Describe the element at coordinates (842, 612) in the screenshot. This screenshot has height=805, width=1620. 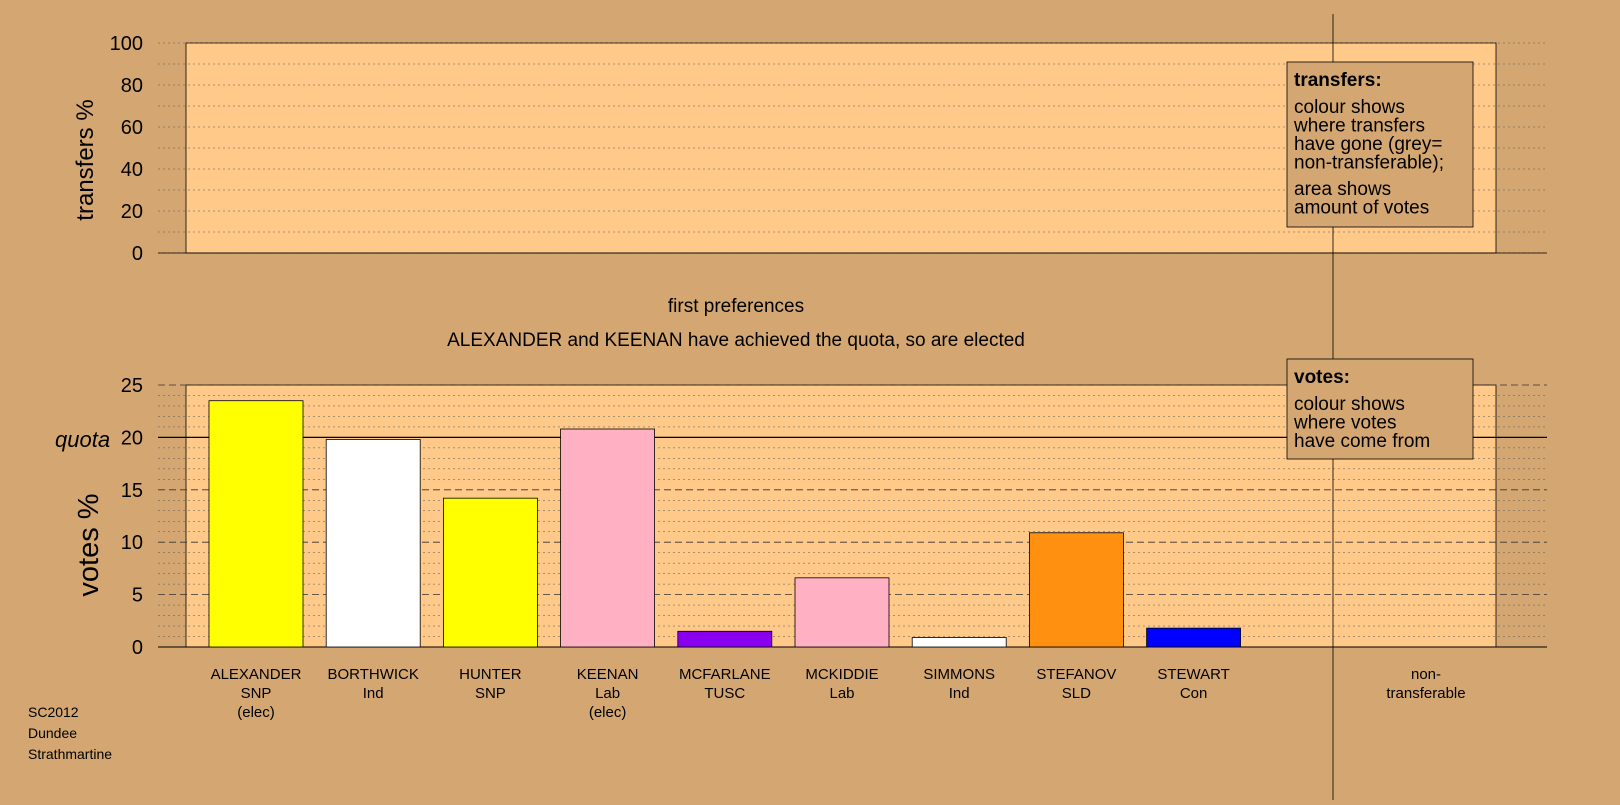
I see `bar-mckiddie` at that location.